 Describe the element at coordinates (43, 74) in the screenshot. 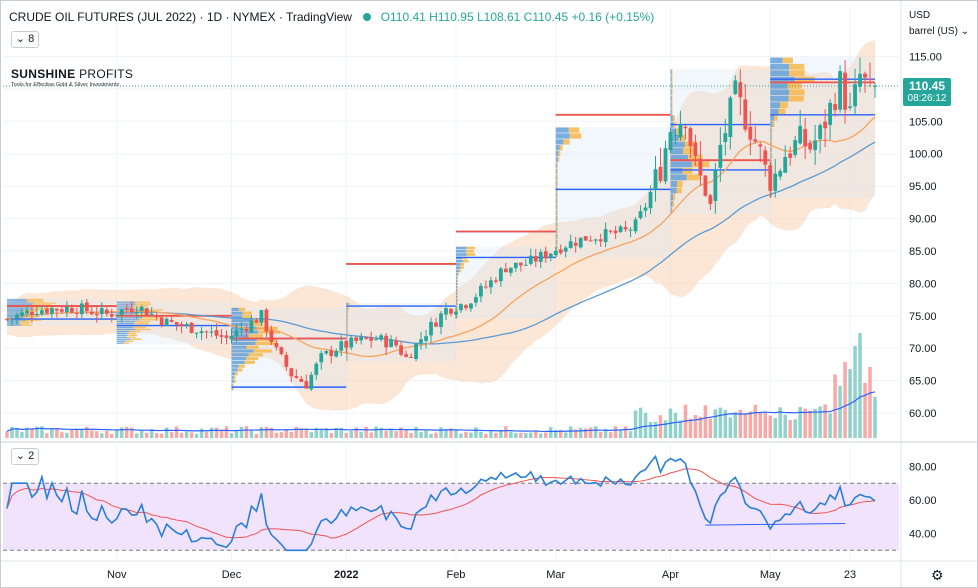

I see `logo-name-bold: SUNSHINE` at that location.